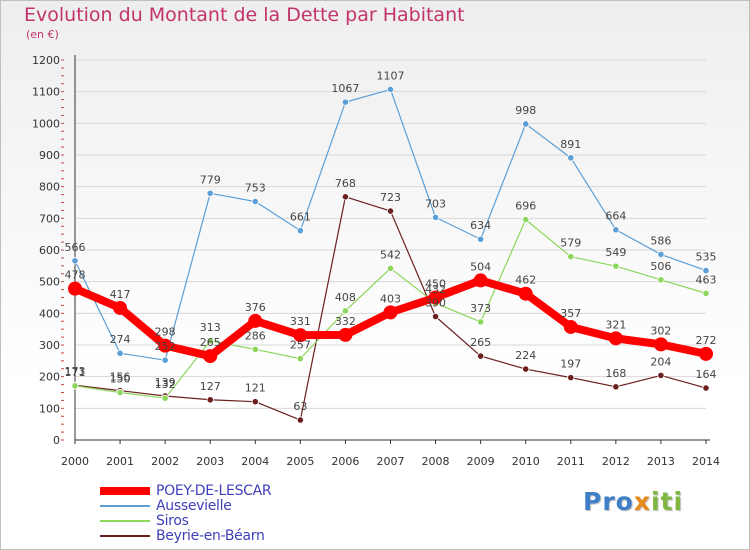 The height and width of the screenshot is (550, 750). What do you see at coordinates (75, 371) in the screenshot?
I see `data-label: 173` at bounding box center [75, 371].